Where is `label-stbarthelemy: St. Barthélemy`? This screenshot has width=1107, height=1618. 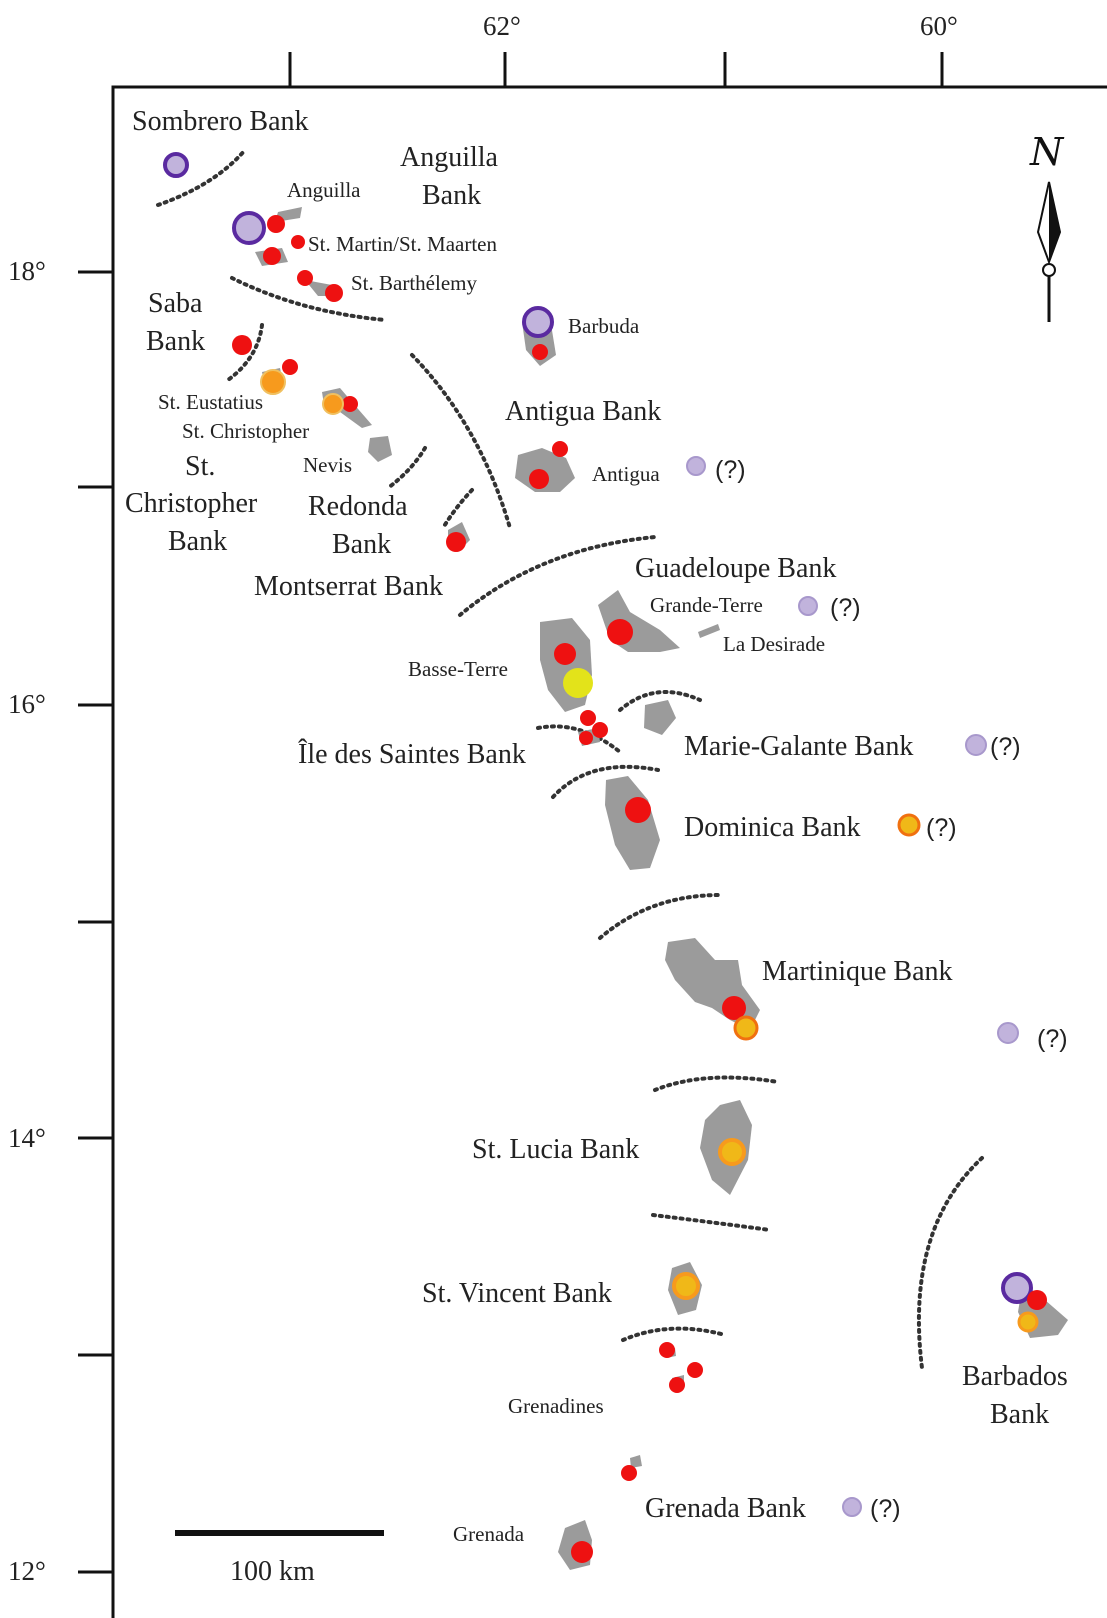
label-stbarthelemy: St. Barthélemy is located at coordinates (414, 283).